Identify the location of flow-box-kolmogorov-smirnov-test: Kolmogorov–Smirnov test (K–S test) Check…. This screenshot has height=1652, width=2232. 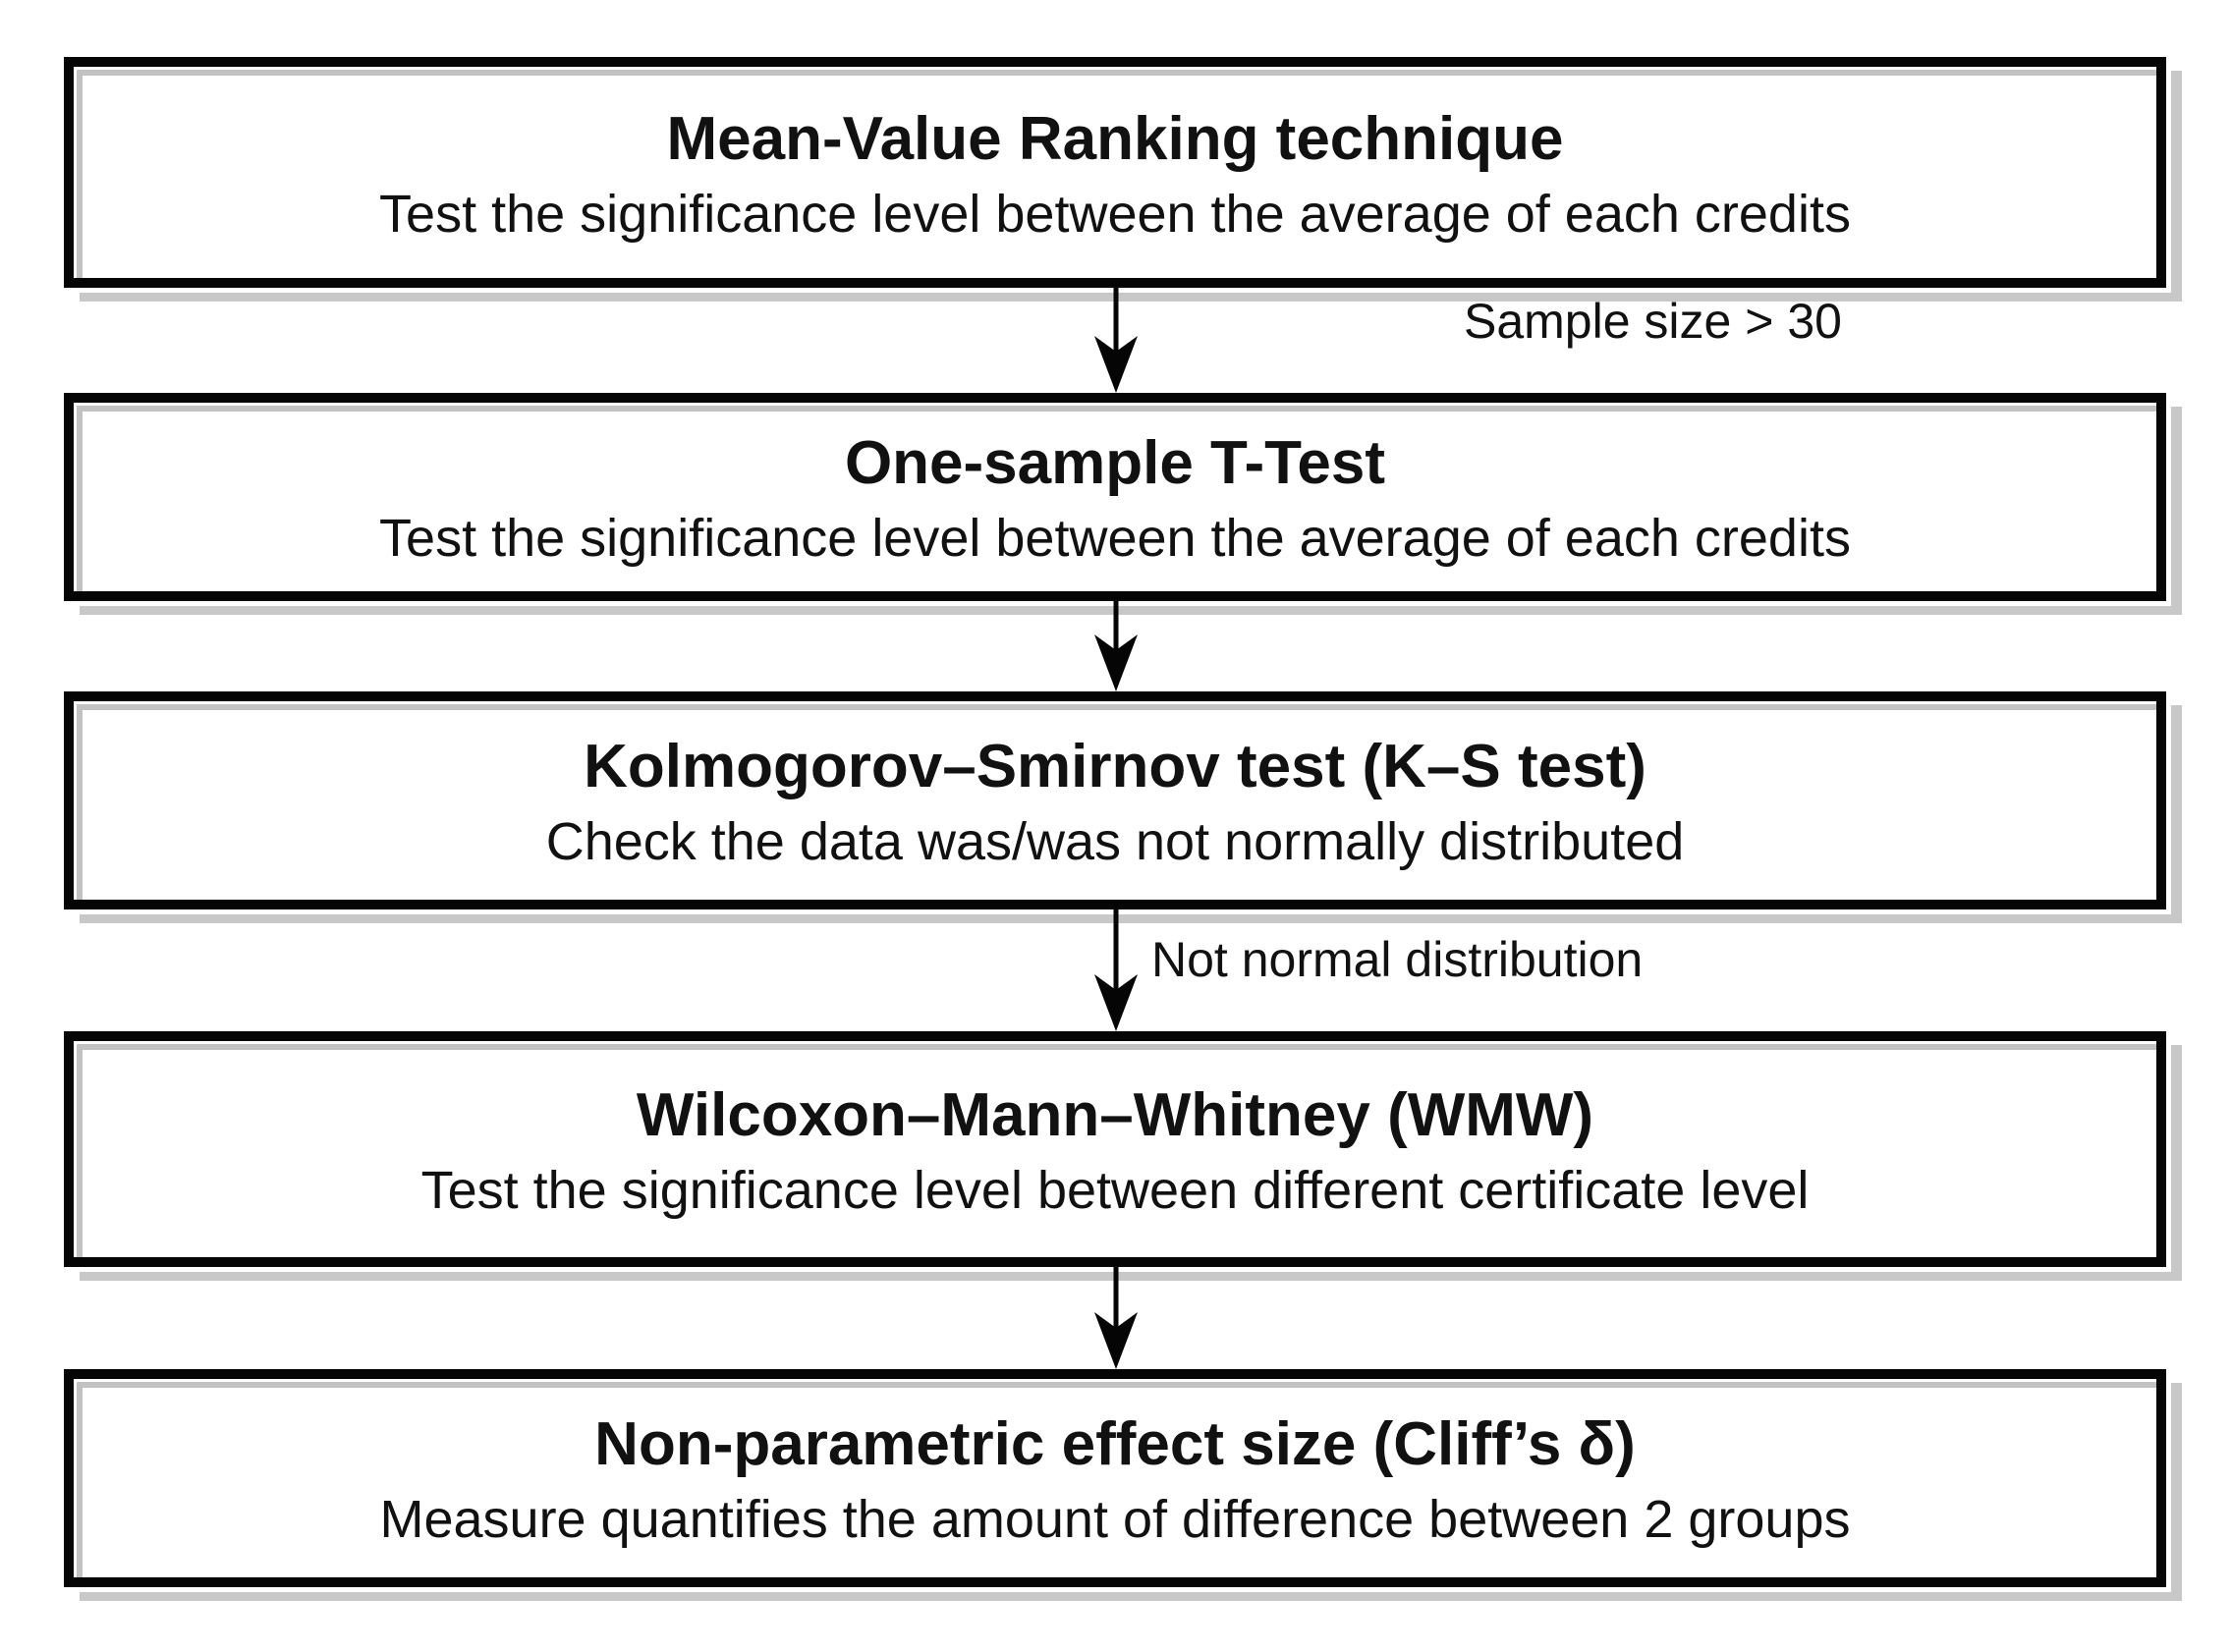
(1115, 800).